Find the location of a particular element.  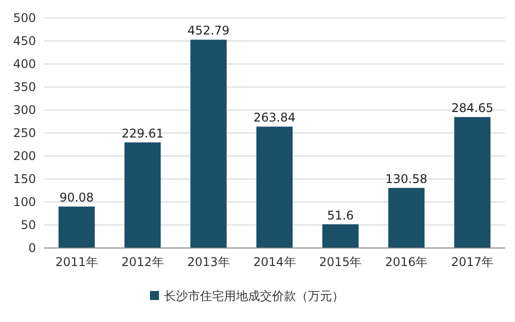

x-tick-label: 2013年 is located at coordinates (208, 262).